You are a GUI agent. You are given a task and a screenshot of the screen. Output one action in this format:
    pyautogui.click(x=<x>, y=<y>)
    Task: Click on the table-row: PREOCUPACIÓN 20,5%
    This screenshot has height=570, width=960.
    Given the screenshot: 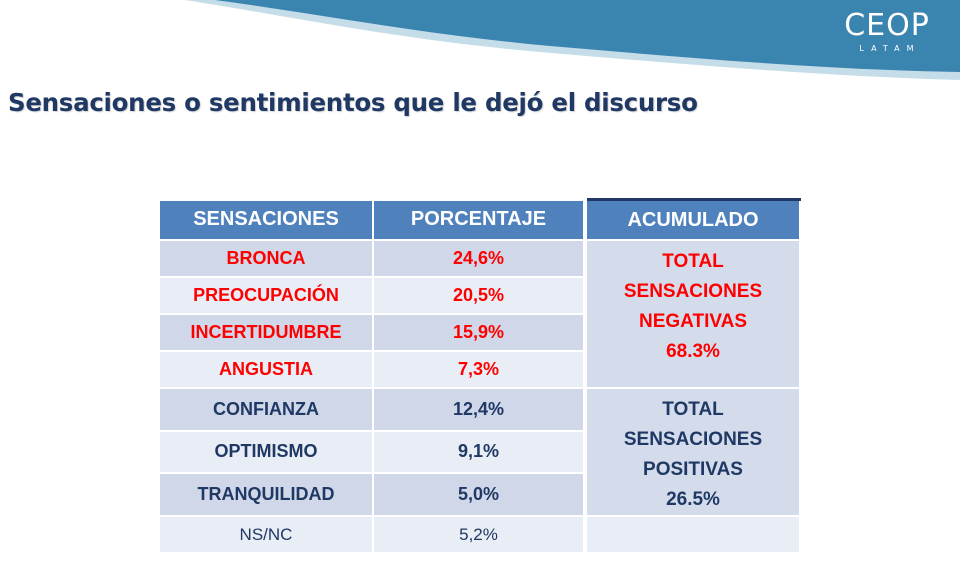 What is the action you would take?
    pyautogui.click(x=479, y=295)
    